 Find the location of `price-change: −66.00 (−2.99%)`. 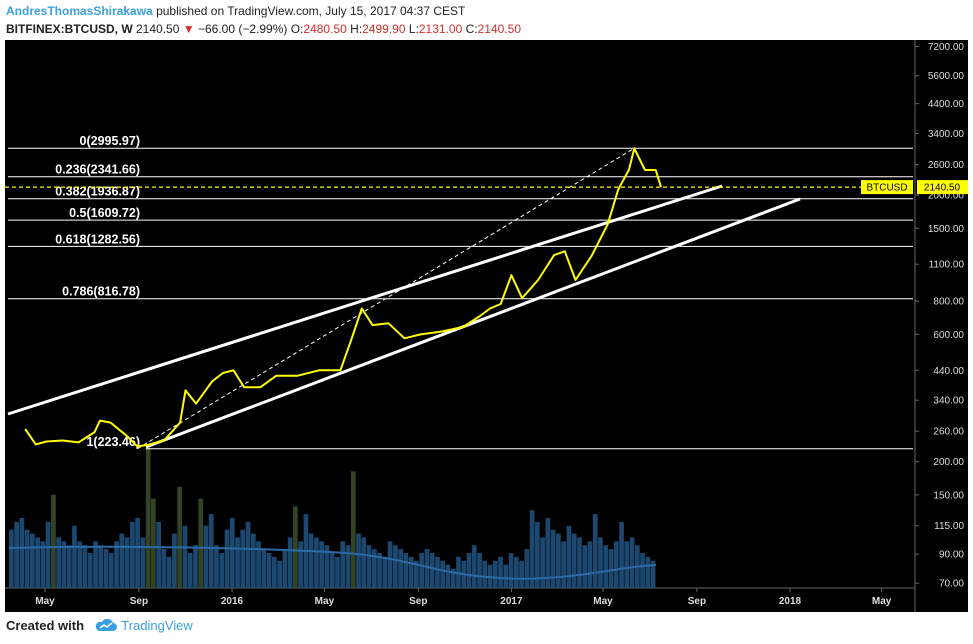

price-change: −66.00 (−2.99%) is located at coordinates (242, 29).